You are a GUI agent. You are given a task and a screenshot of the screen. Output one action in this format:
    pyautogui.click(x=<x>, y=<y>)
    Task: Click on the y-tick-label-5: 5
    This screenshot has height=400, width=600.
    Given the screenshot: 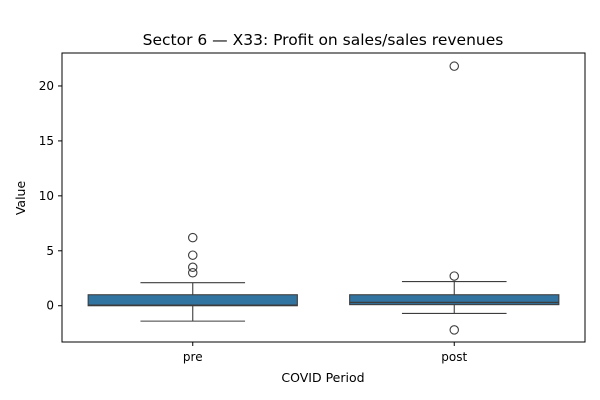 What is the action you would take?
    pyautogui.click(x=50, y=251)
    